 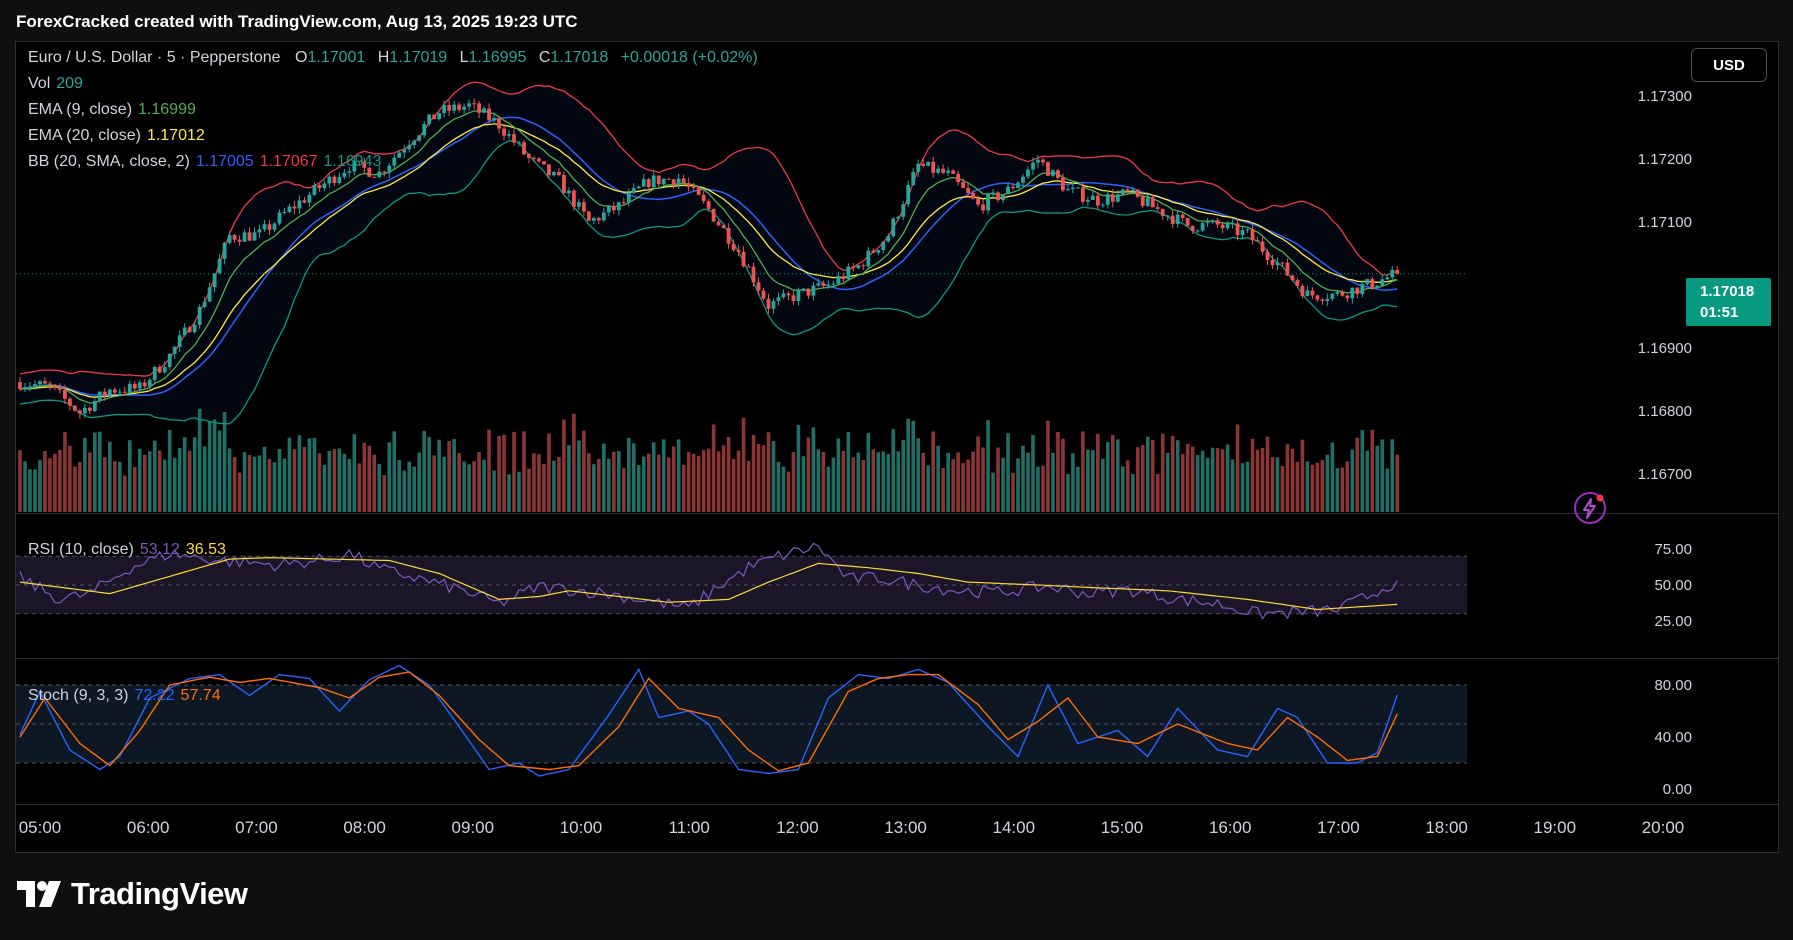 What do you see at coordinates (1728, 302) in the screenshot?
I see `last-price-tag: 1.17018 01:51` at bounding box center [1728, 302].